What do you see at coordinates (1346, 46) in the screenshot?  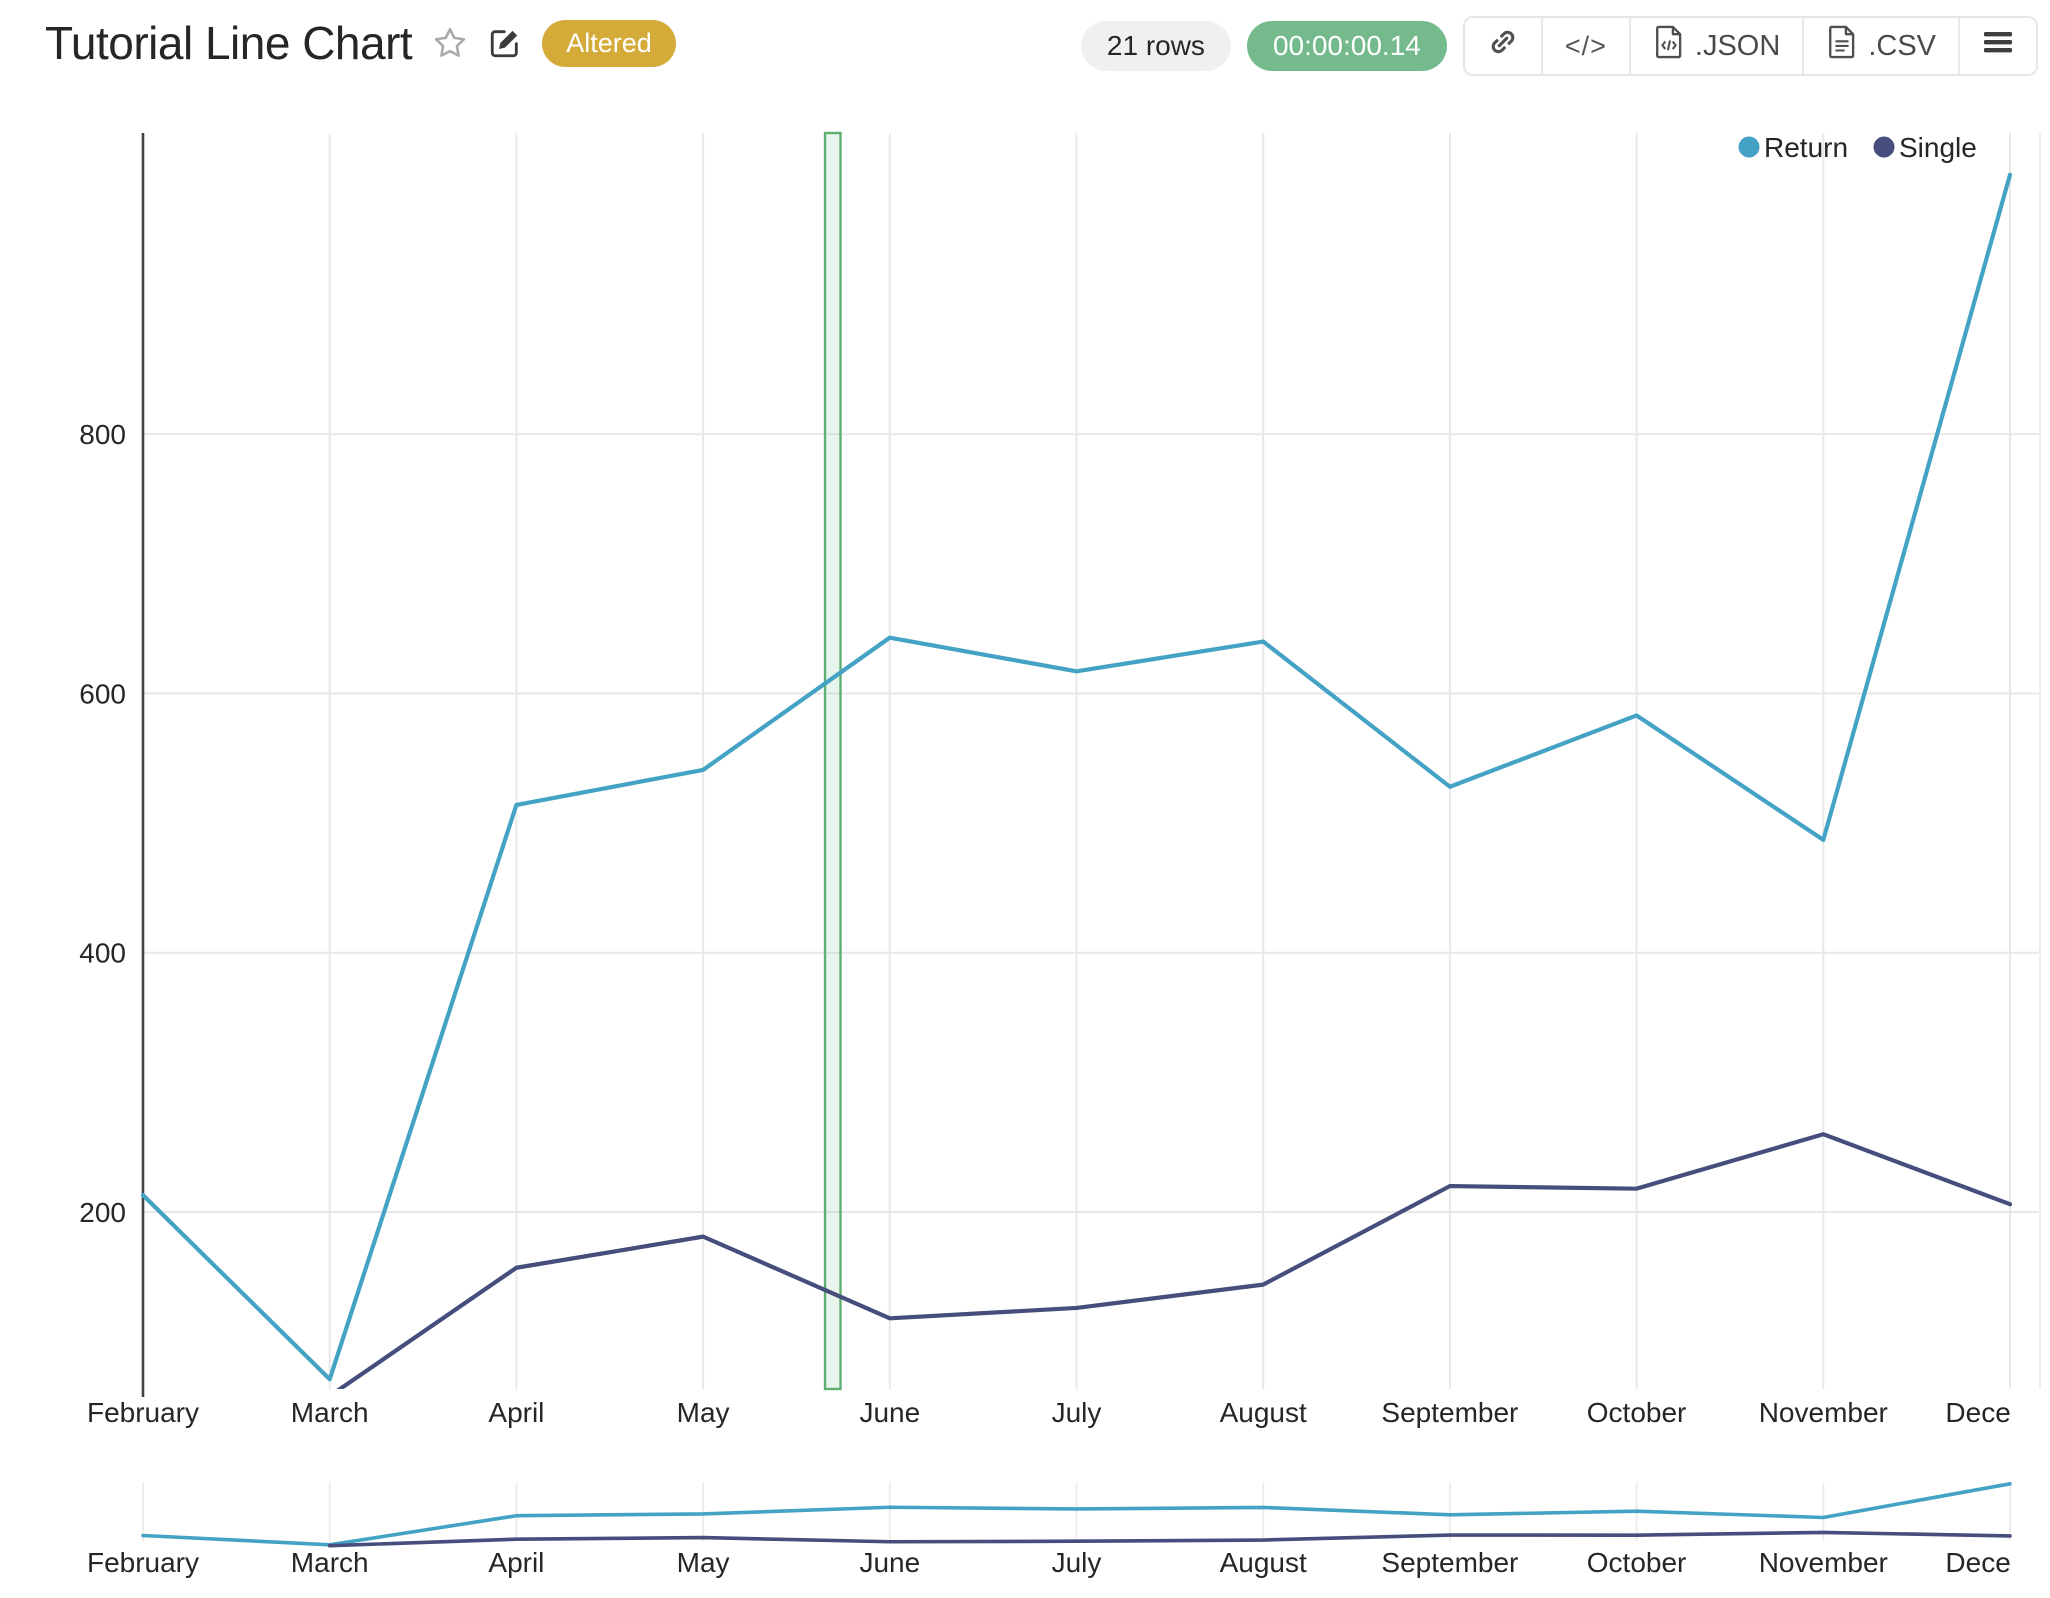 I see `duration-badge: 00:00:00.14` at bounding box center [1346, 46].